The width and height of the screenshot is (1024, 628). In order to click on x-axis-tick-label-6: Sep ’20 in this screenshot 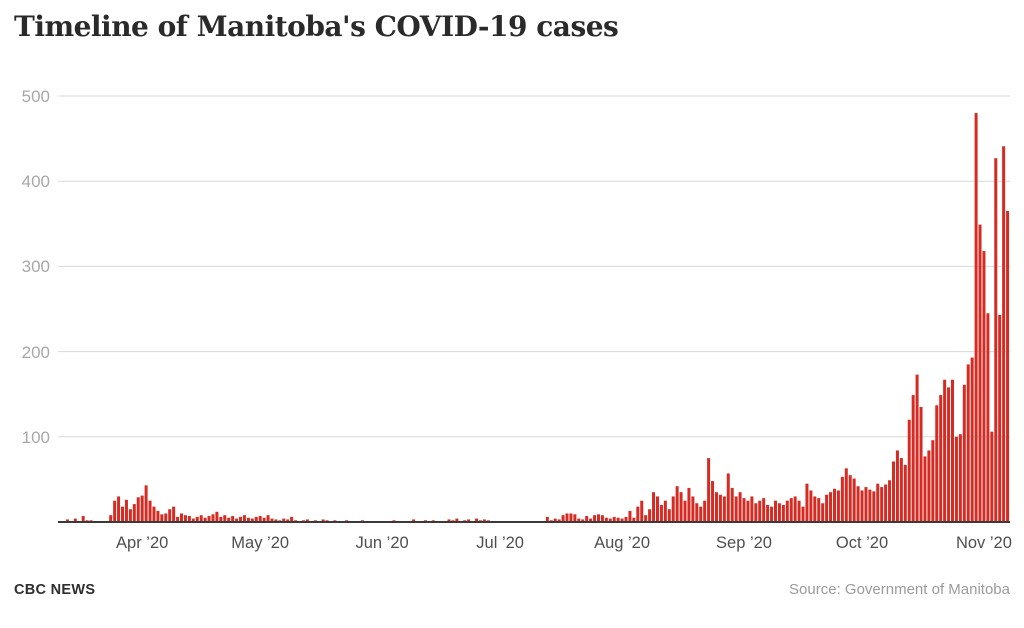, I will do `click(744, 543)`.